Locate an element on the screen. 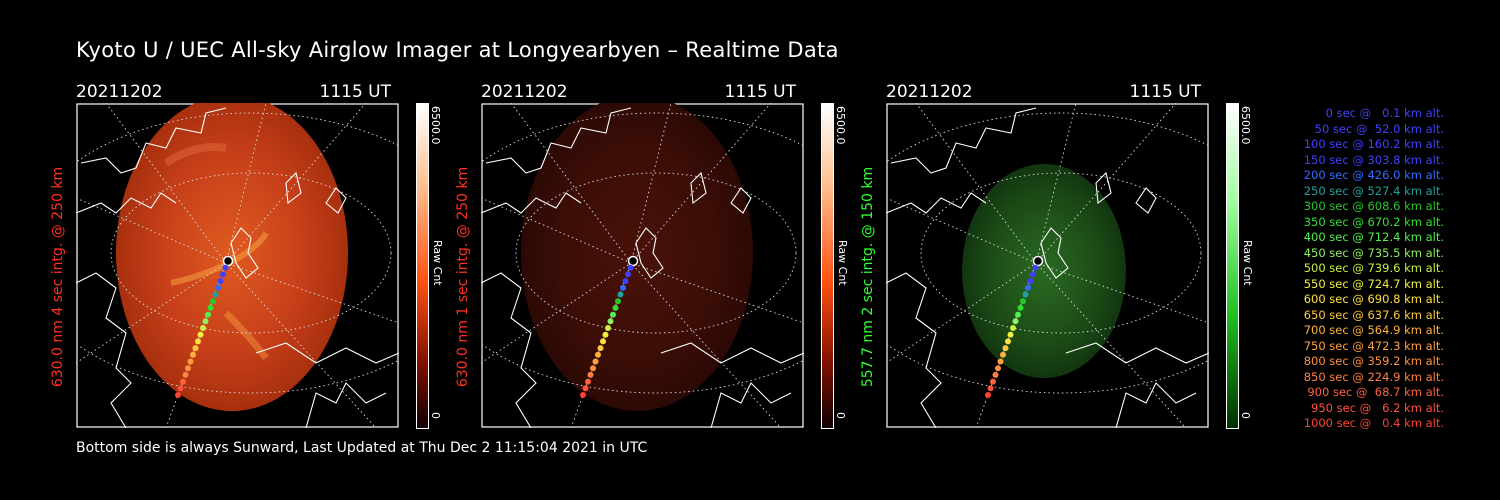 This screenshot has width=1500, height=500. legend-entry: 750 sec @ 472.3 km alt. is located at coordinates (1373, 345).